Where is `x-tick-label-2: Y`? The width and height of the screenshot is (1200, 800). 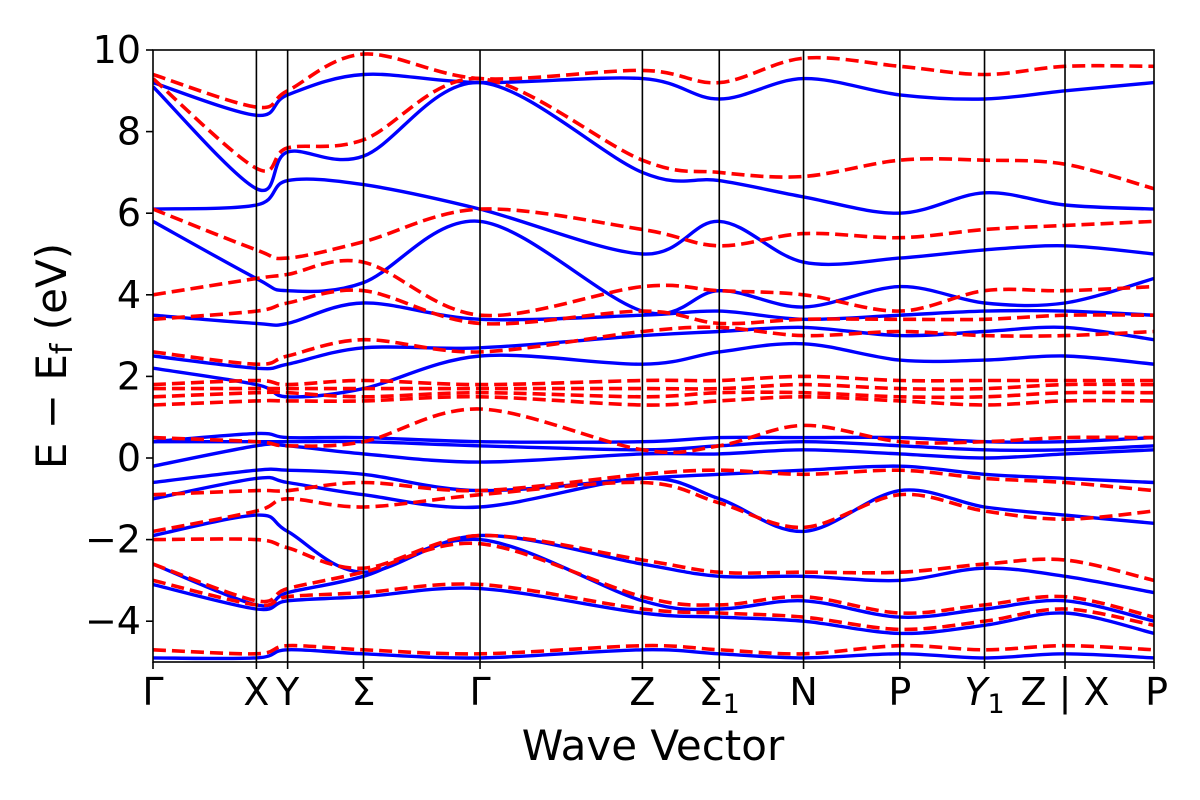
x-tick-label-2: Y is located at coordinates (287, 692).